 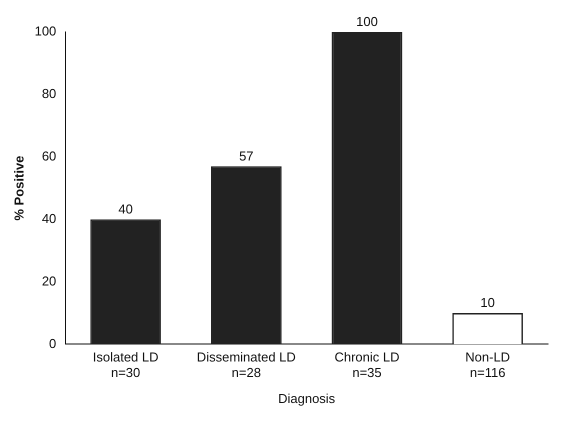 I want to click on y-tick-label: 60, so click(x=49, y=156).